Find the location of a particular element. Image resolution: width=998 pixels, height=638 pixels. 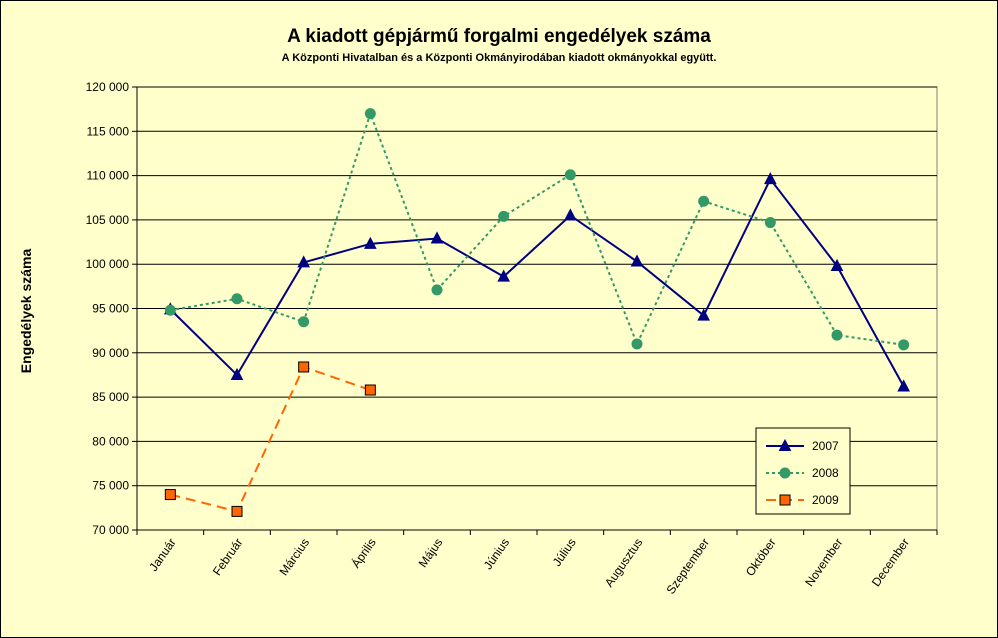

x-tick-label: Június is located at coordinates (496, 554).